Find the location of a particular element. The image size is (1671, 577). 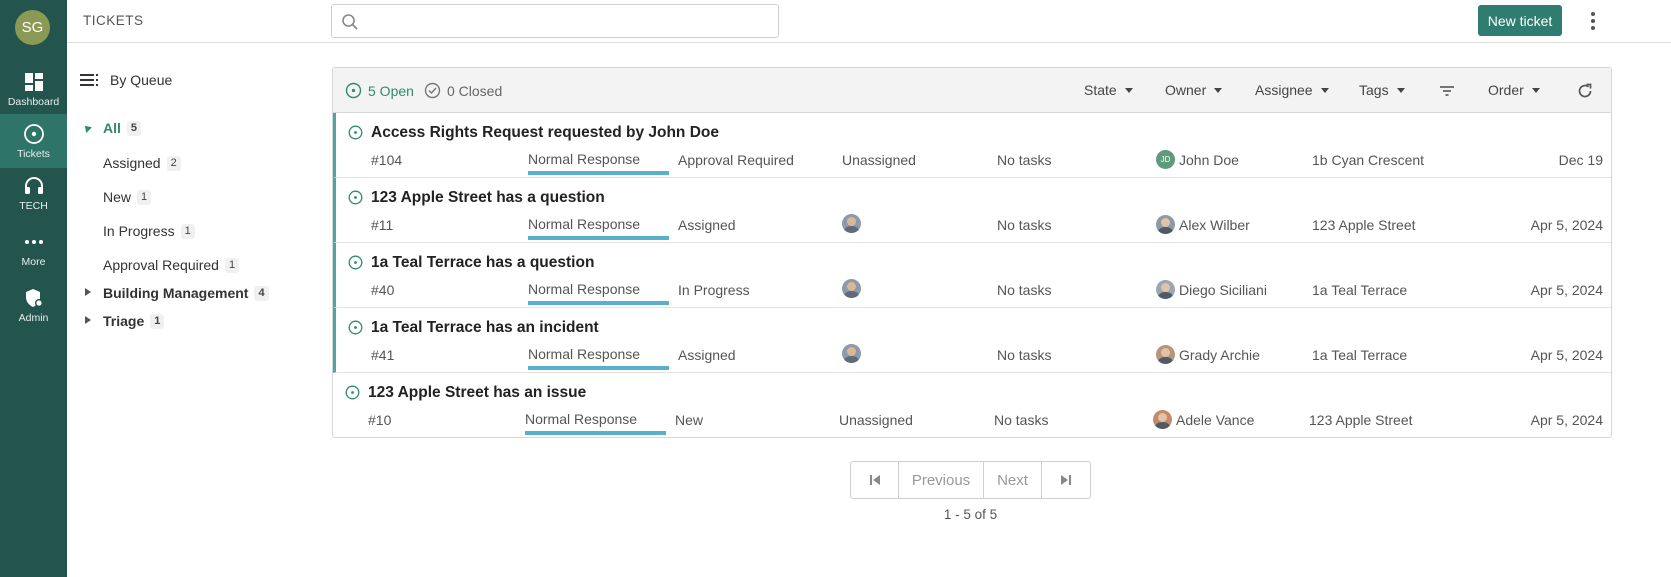

first-page-button is located at coordinates (875, 480).